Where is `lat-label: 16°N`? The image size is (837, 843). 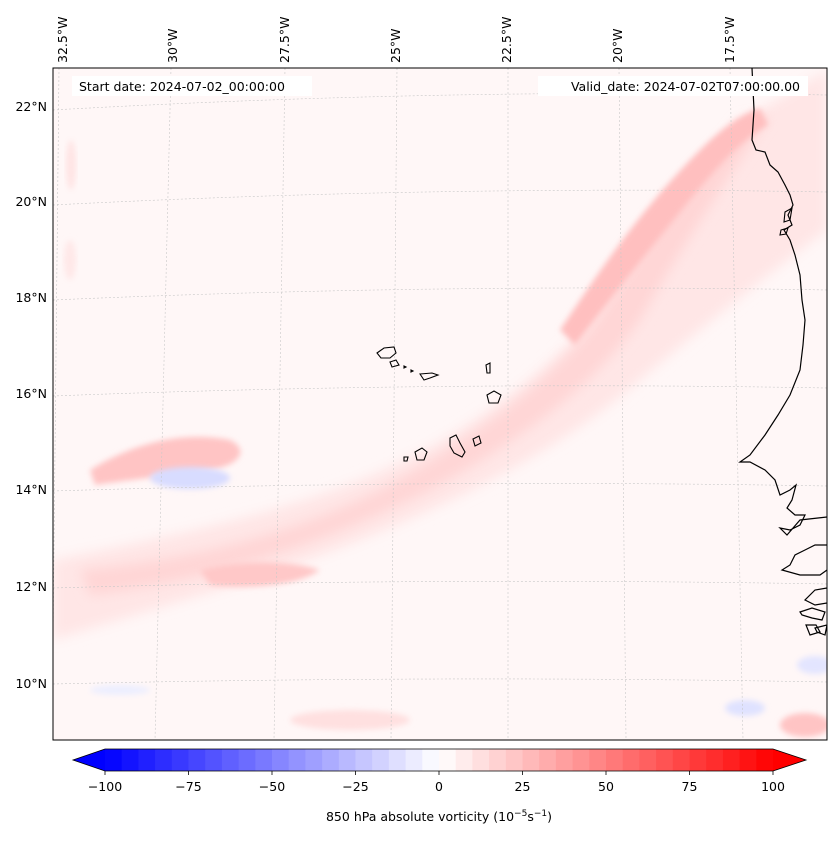 lat-label: 16°N is located at coordinates (31, 393).